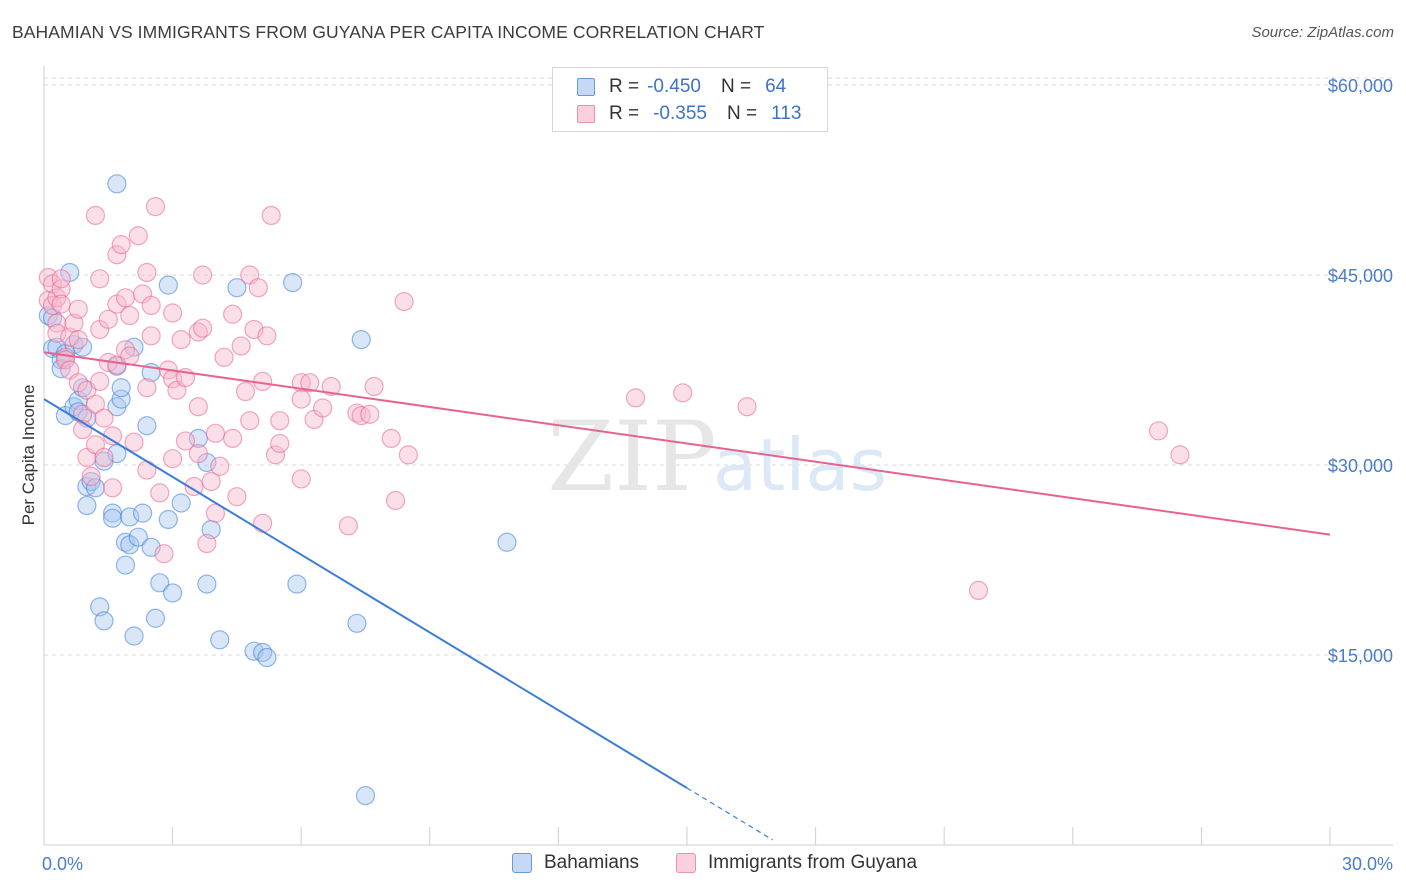 This screenshot has width=1406, height=892. Describe the element at coordinates (1367, 864) in the screenshot. I see `x-tick-label-right: 30.0%` at that location.